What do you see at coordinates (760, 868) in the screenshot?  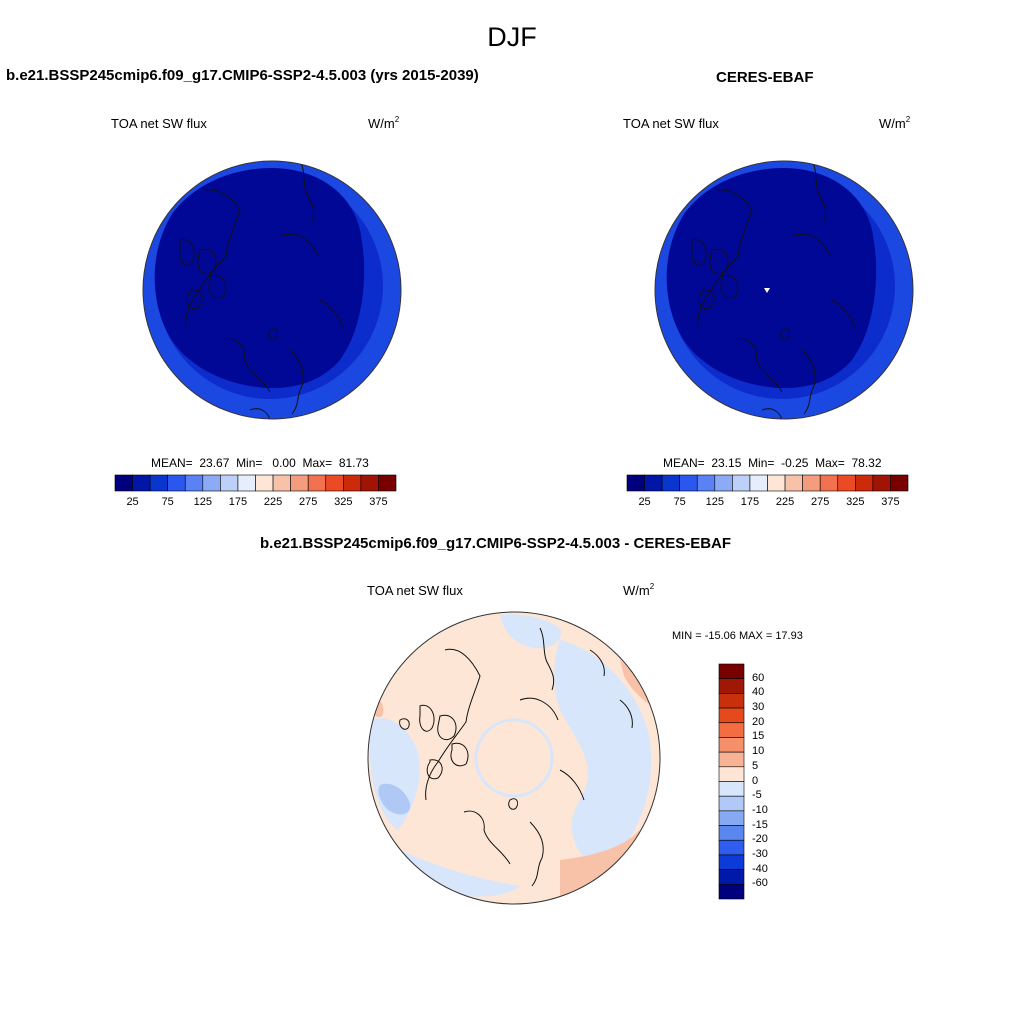 I see `diff-colorbar-tick-label: -40` at bounding box center [760, 868].